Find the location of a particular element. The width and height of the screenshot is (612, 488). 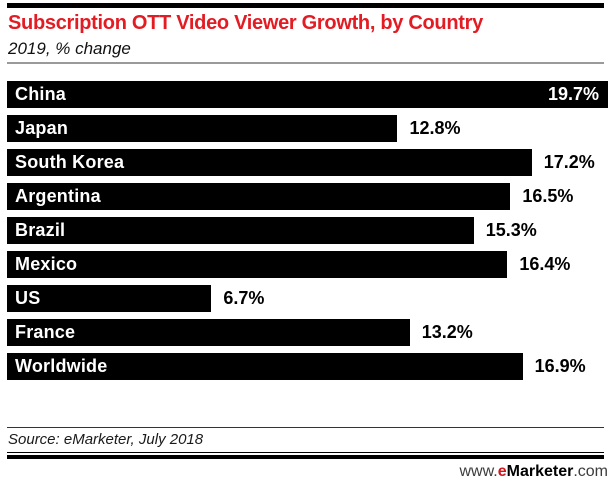

wordmark-suffix: .com is located at coordinates (590, 471).